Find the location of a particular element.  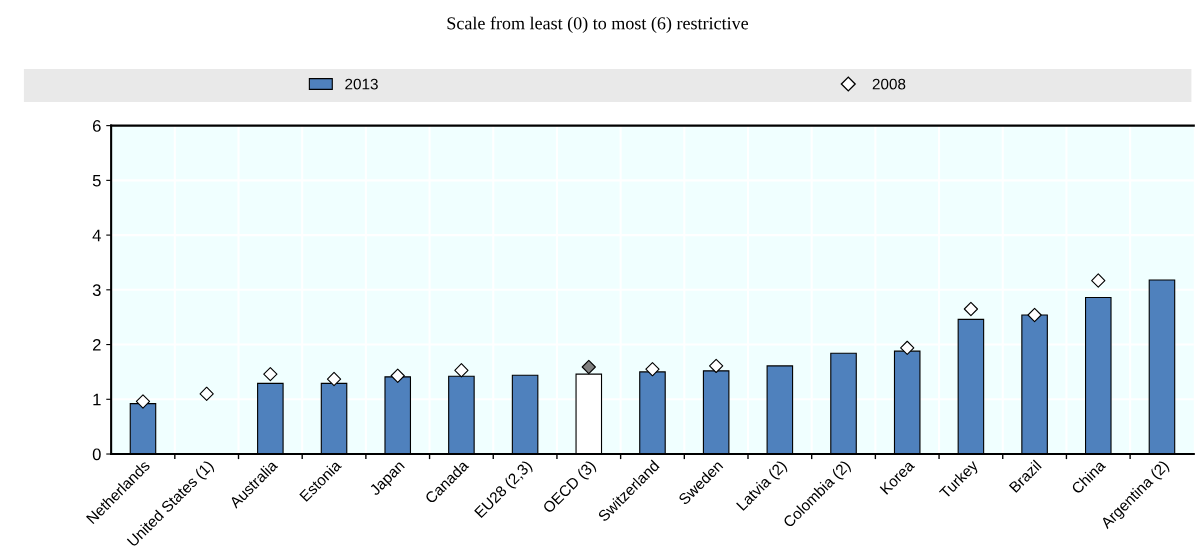

y-tick-label: 4 is located at coordinates (96, 235).